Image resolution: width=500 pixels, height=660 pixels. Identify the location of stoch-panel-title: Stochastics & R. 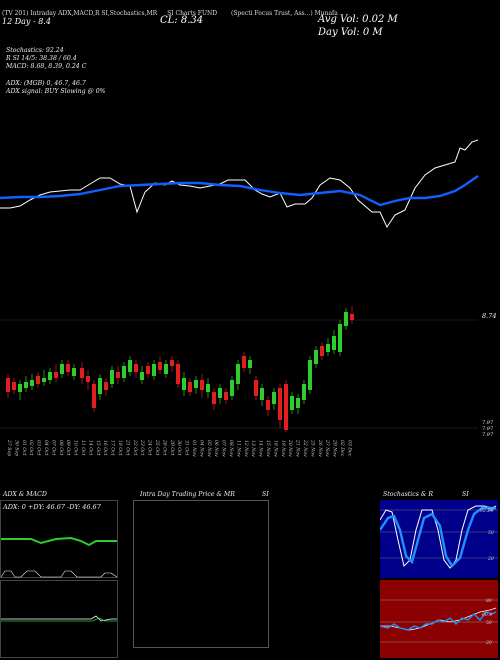
(408, 494).